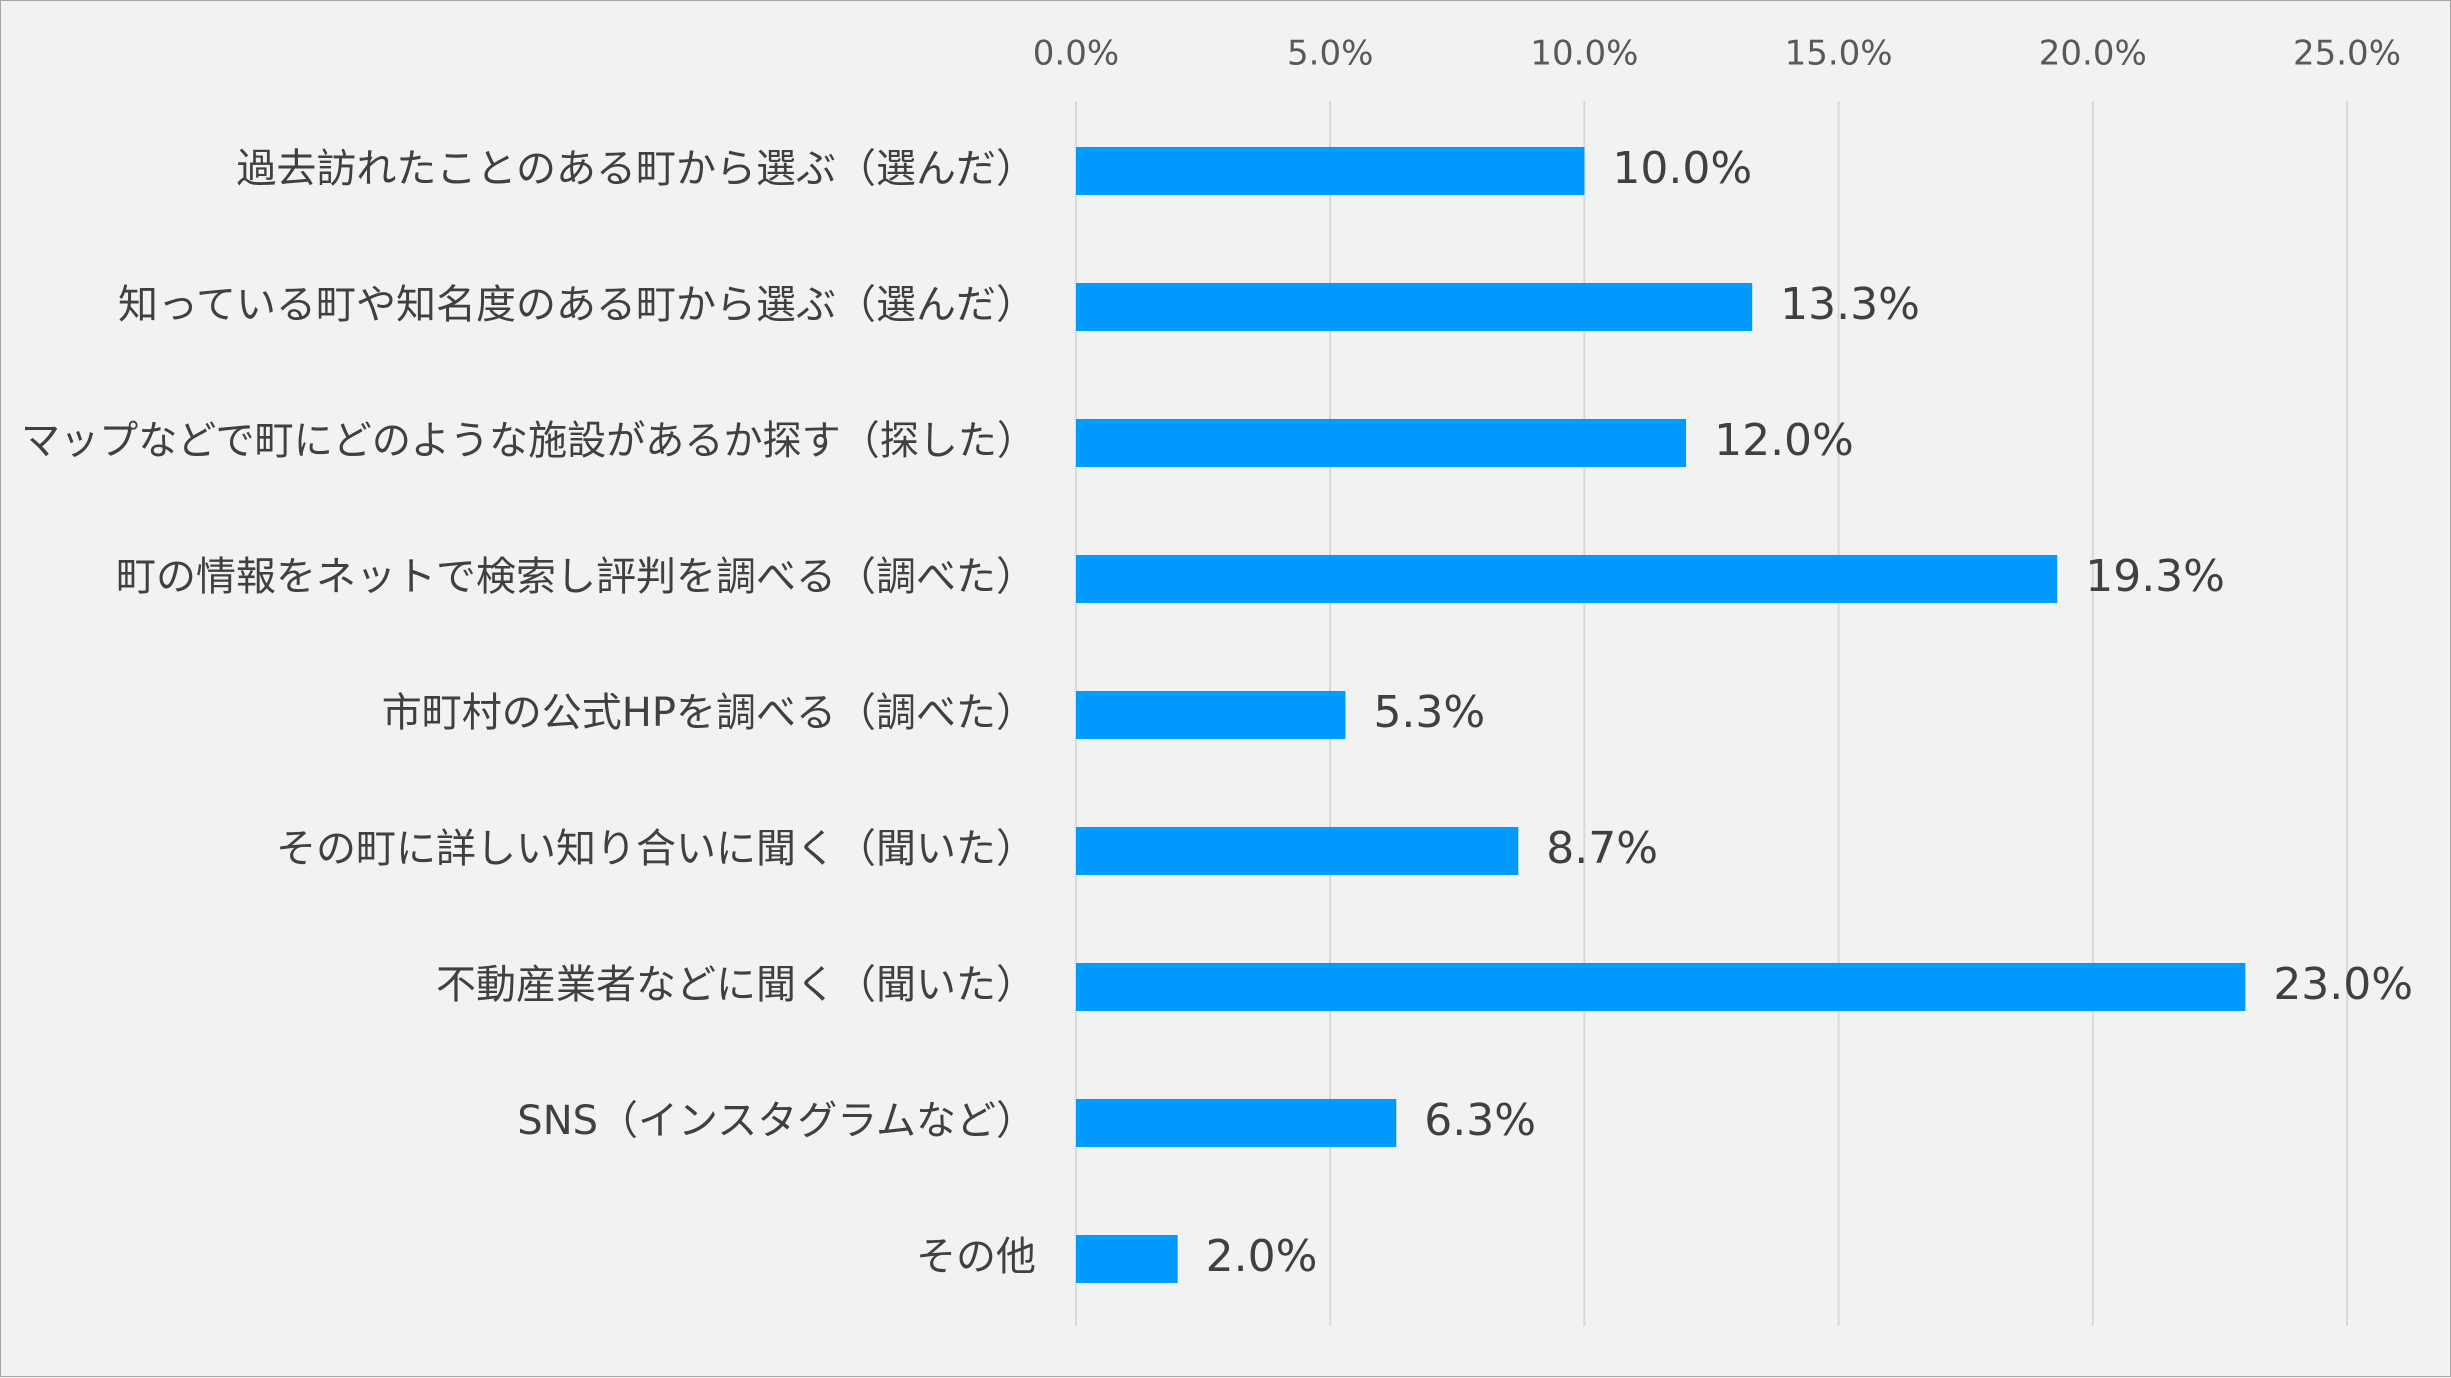  What do you see at coordinates (1429, 712) in the screenshot?
I see `data-label: 5.3%` at bounding box center [1429, 712].